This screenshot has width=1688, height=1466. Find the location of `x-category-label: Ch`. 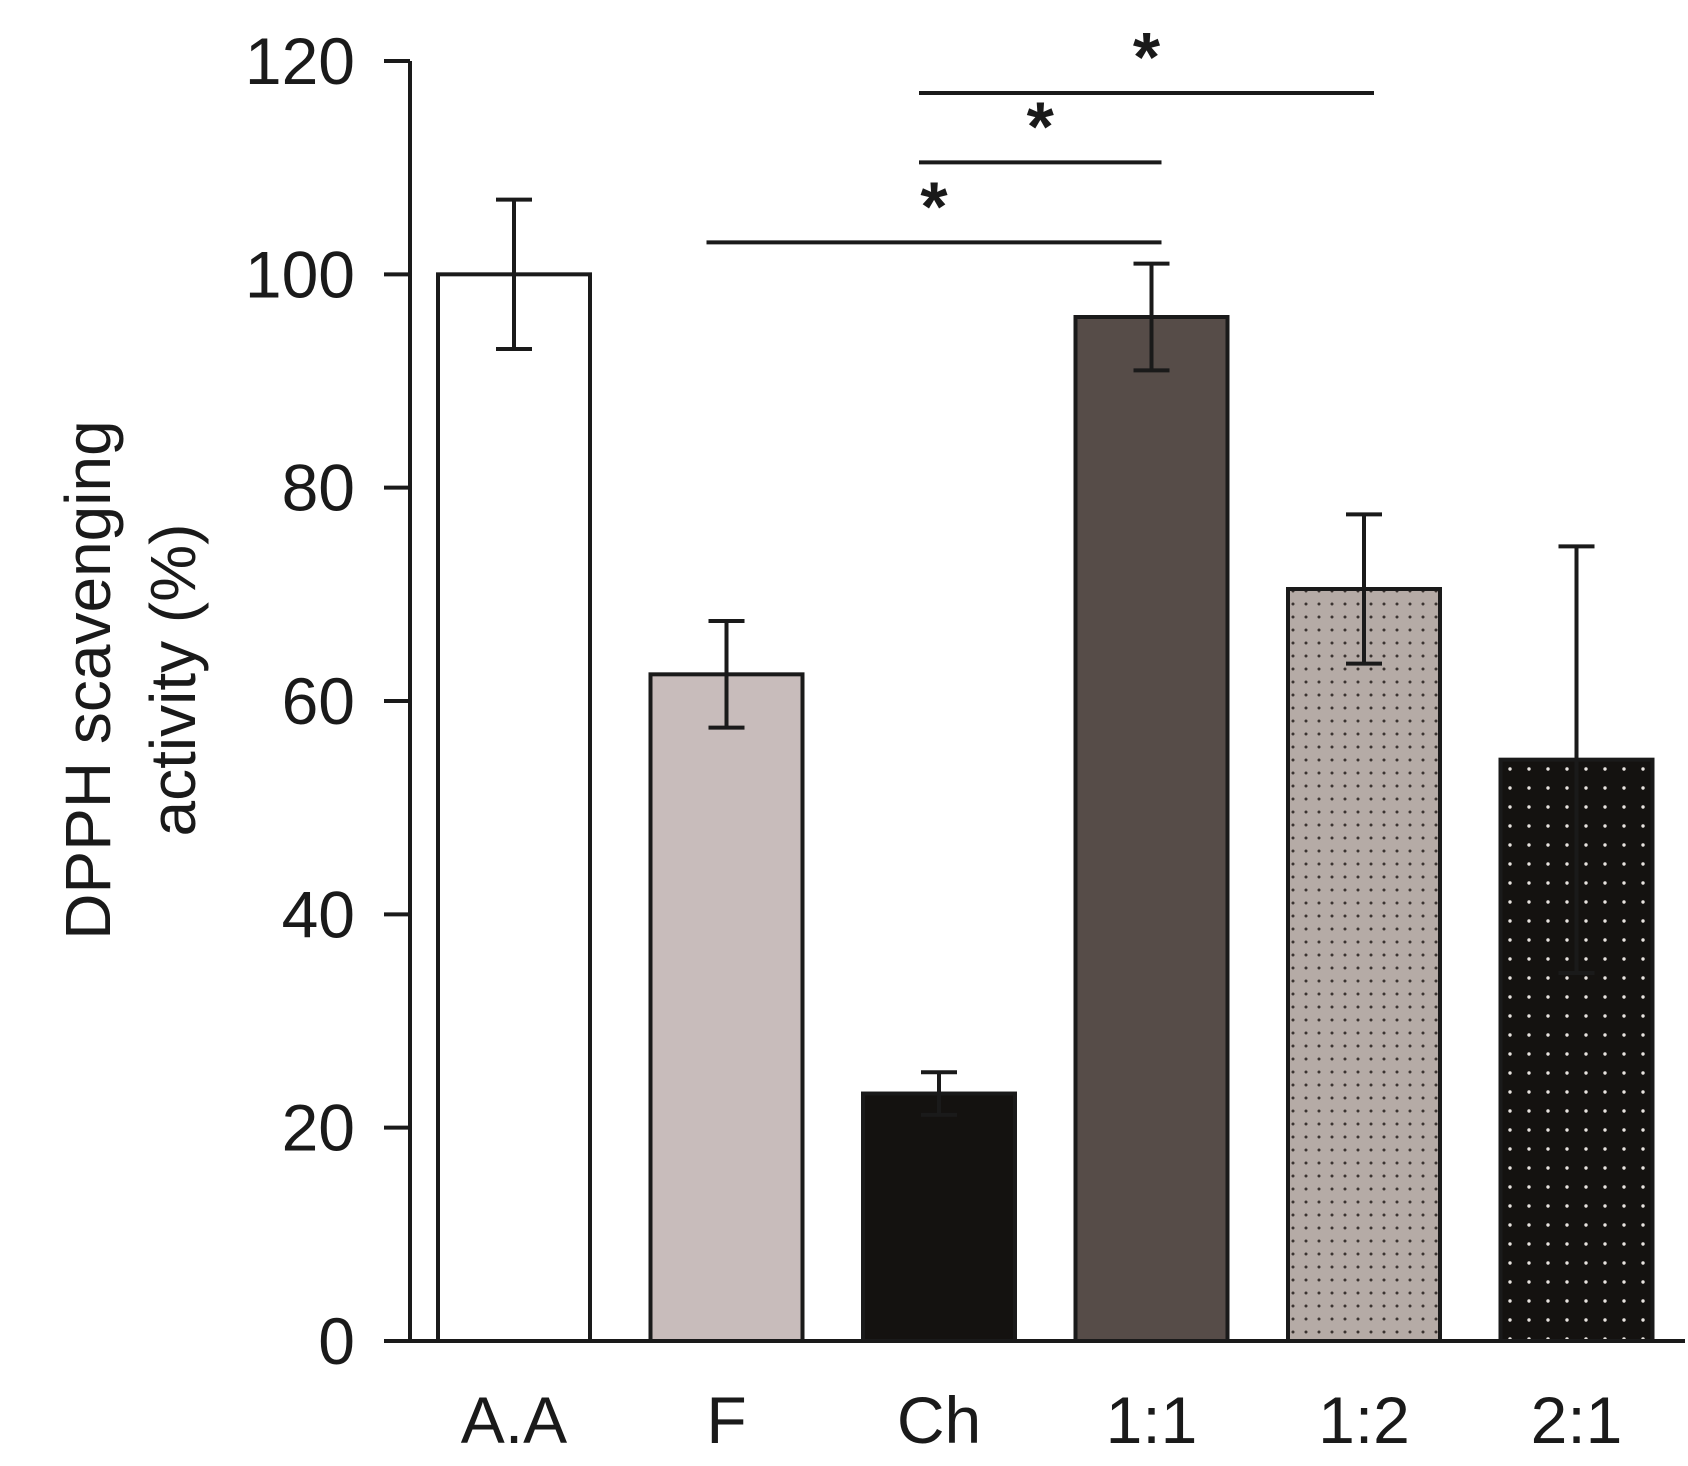

x-category-label: Ch is located at coordinates (939, 1420).